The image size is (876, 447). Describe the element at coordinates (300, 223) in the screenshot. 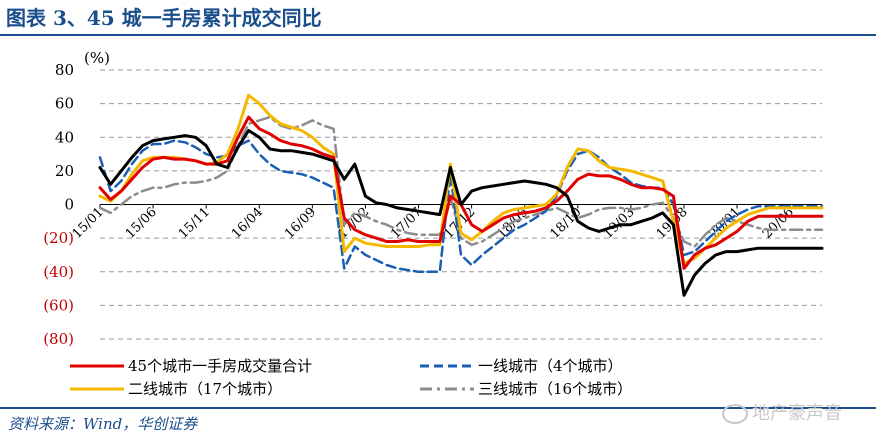

I see `x-tick-label: 16/09` at that location.